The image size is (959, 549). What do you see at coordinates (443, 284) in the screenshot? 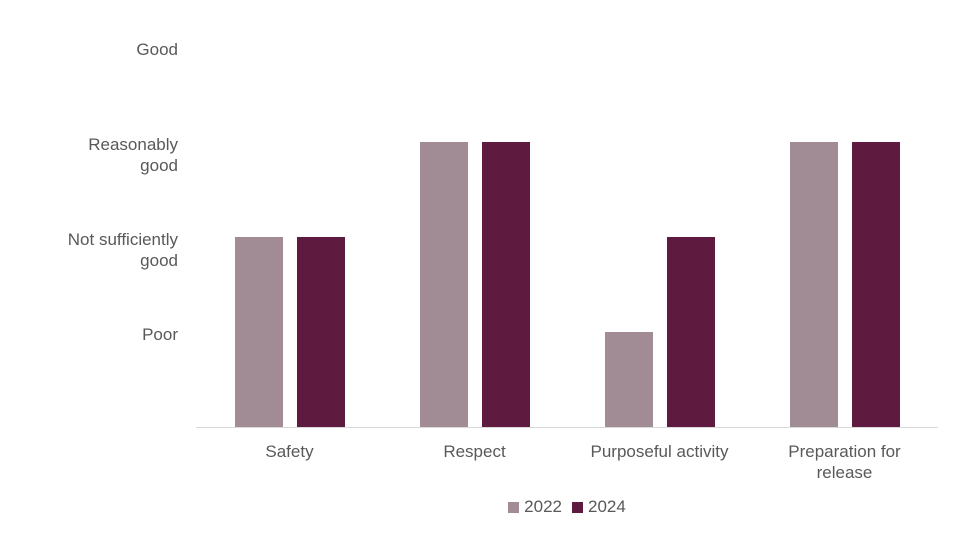
I see `bar-2022-respect` at bounding box center [443, 284].